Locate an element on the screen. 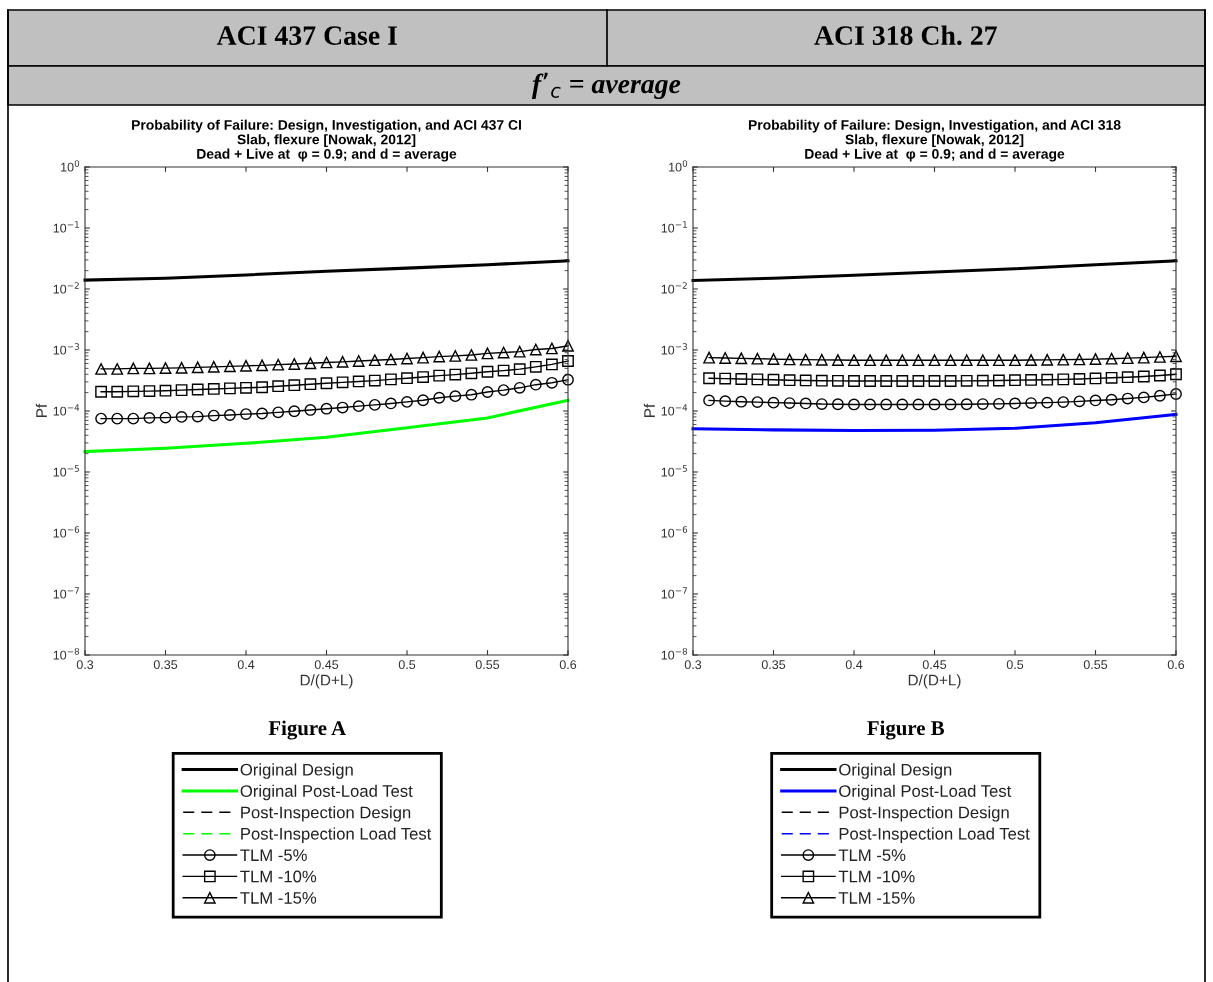  y-tick-label: 10$^{−8}$ is located at coordinates (66, 654).